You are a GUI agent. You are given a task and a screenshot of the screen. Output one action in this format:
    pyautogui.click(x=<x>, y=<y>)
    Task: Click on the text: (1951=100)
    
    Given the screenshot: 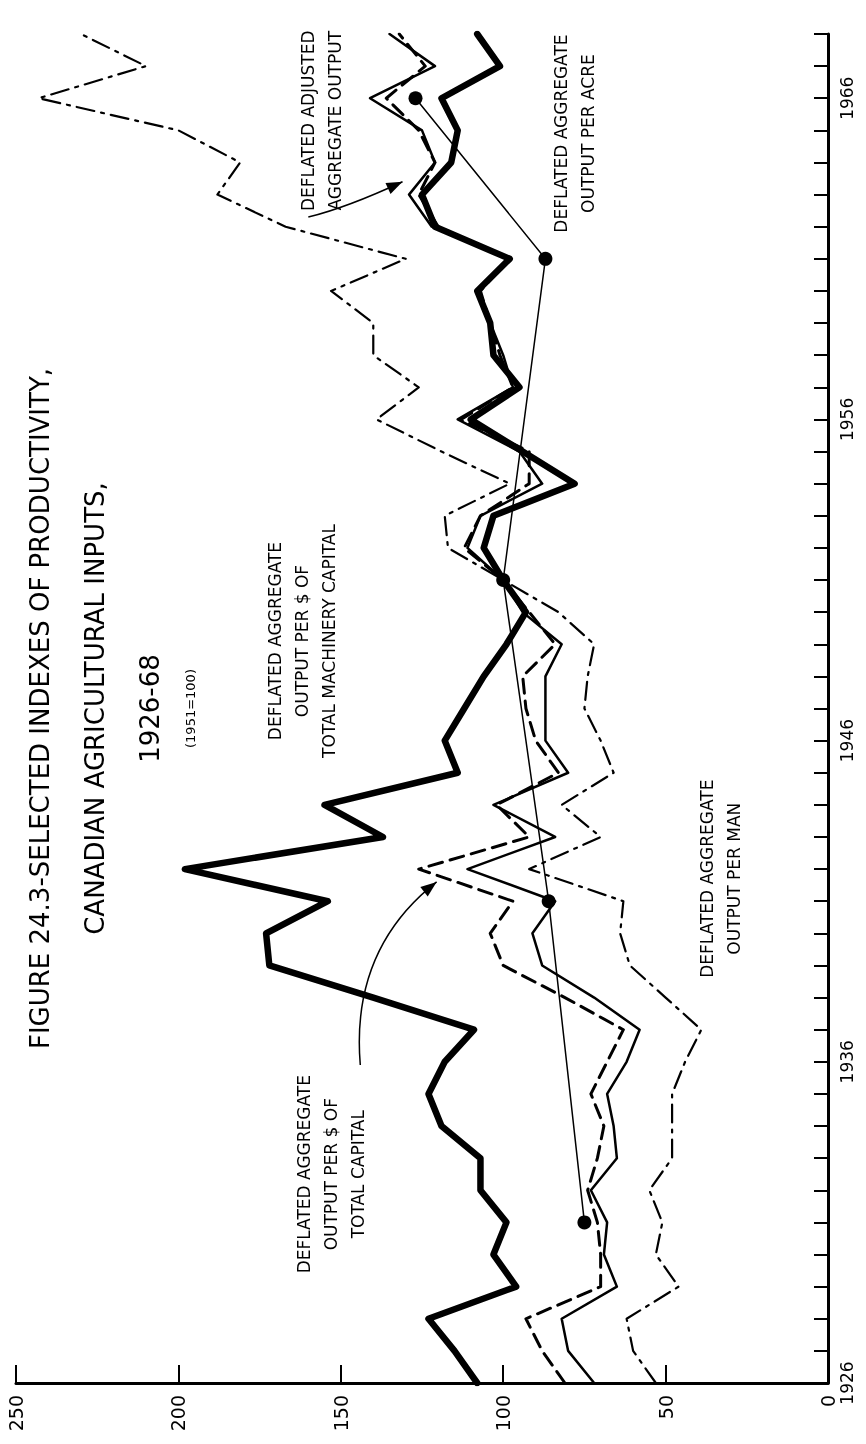 What is the action you would take?
    pyautogui.click(x=190, y=708)
    